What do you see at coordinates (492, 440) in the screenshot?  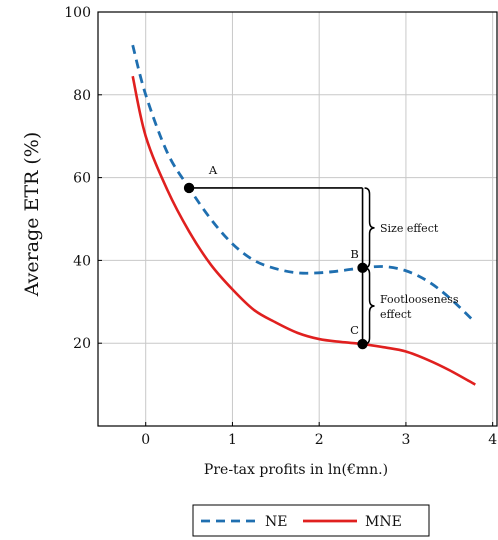 I see `x-tick-label-4: 4` at bounding box center [492, 440].